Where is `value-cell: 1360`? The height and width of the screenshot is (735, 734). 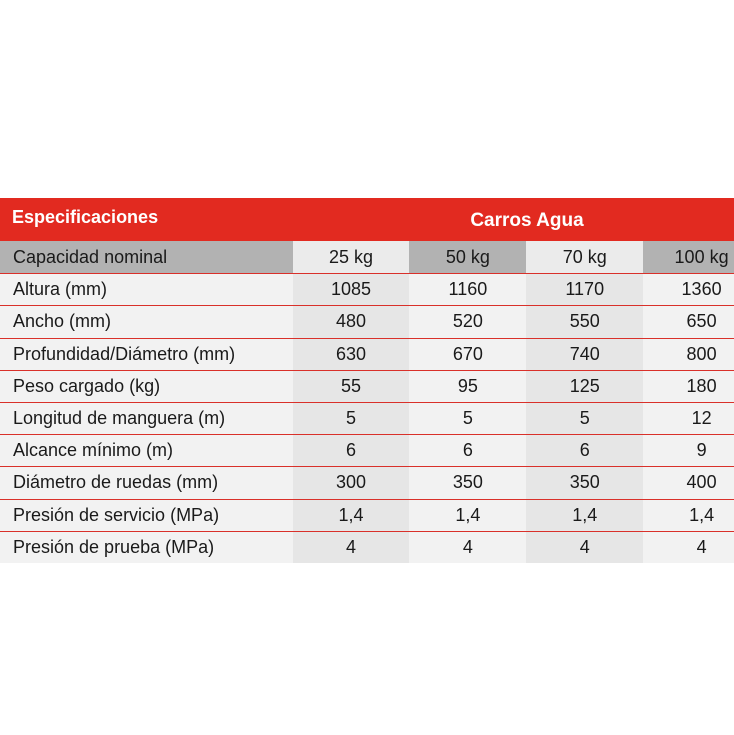
value-cell: 1360 is located at coordinates (688, 290).